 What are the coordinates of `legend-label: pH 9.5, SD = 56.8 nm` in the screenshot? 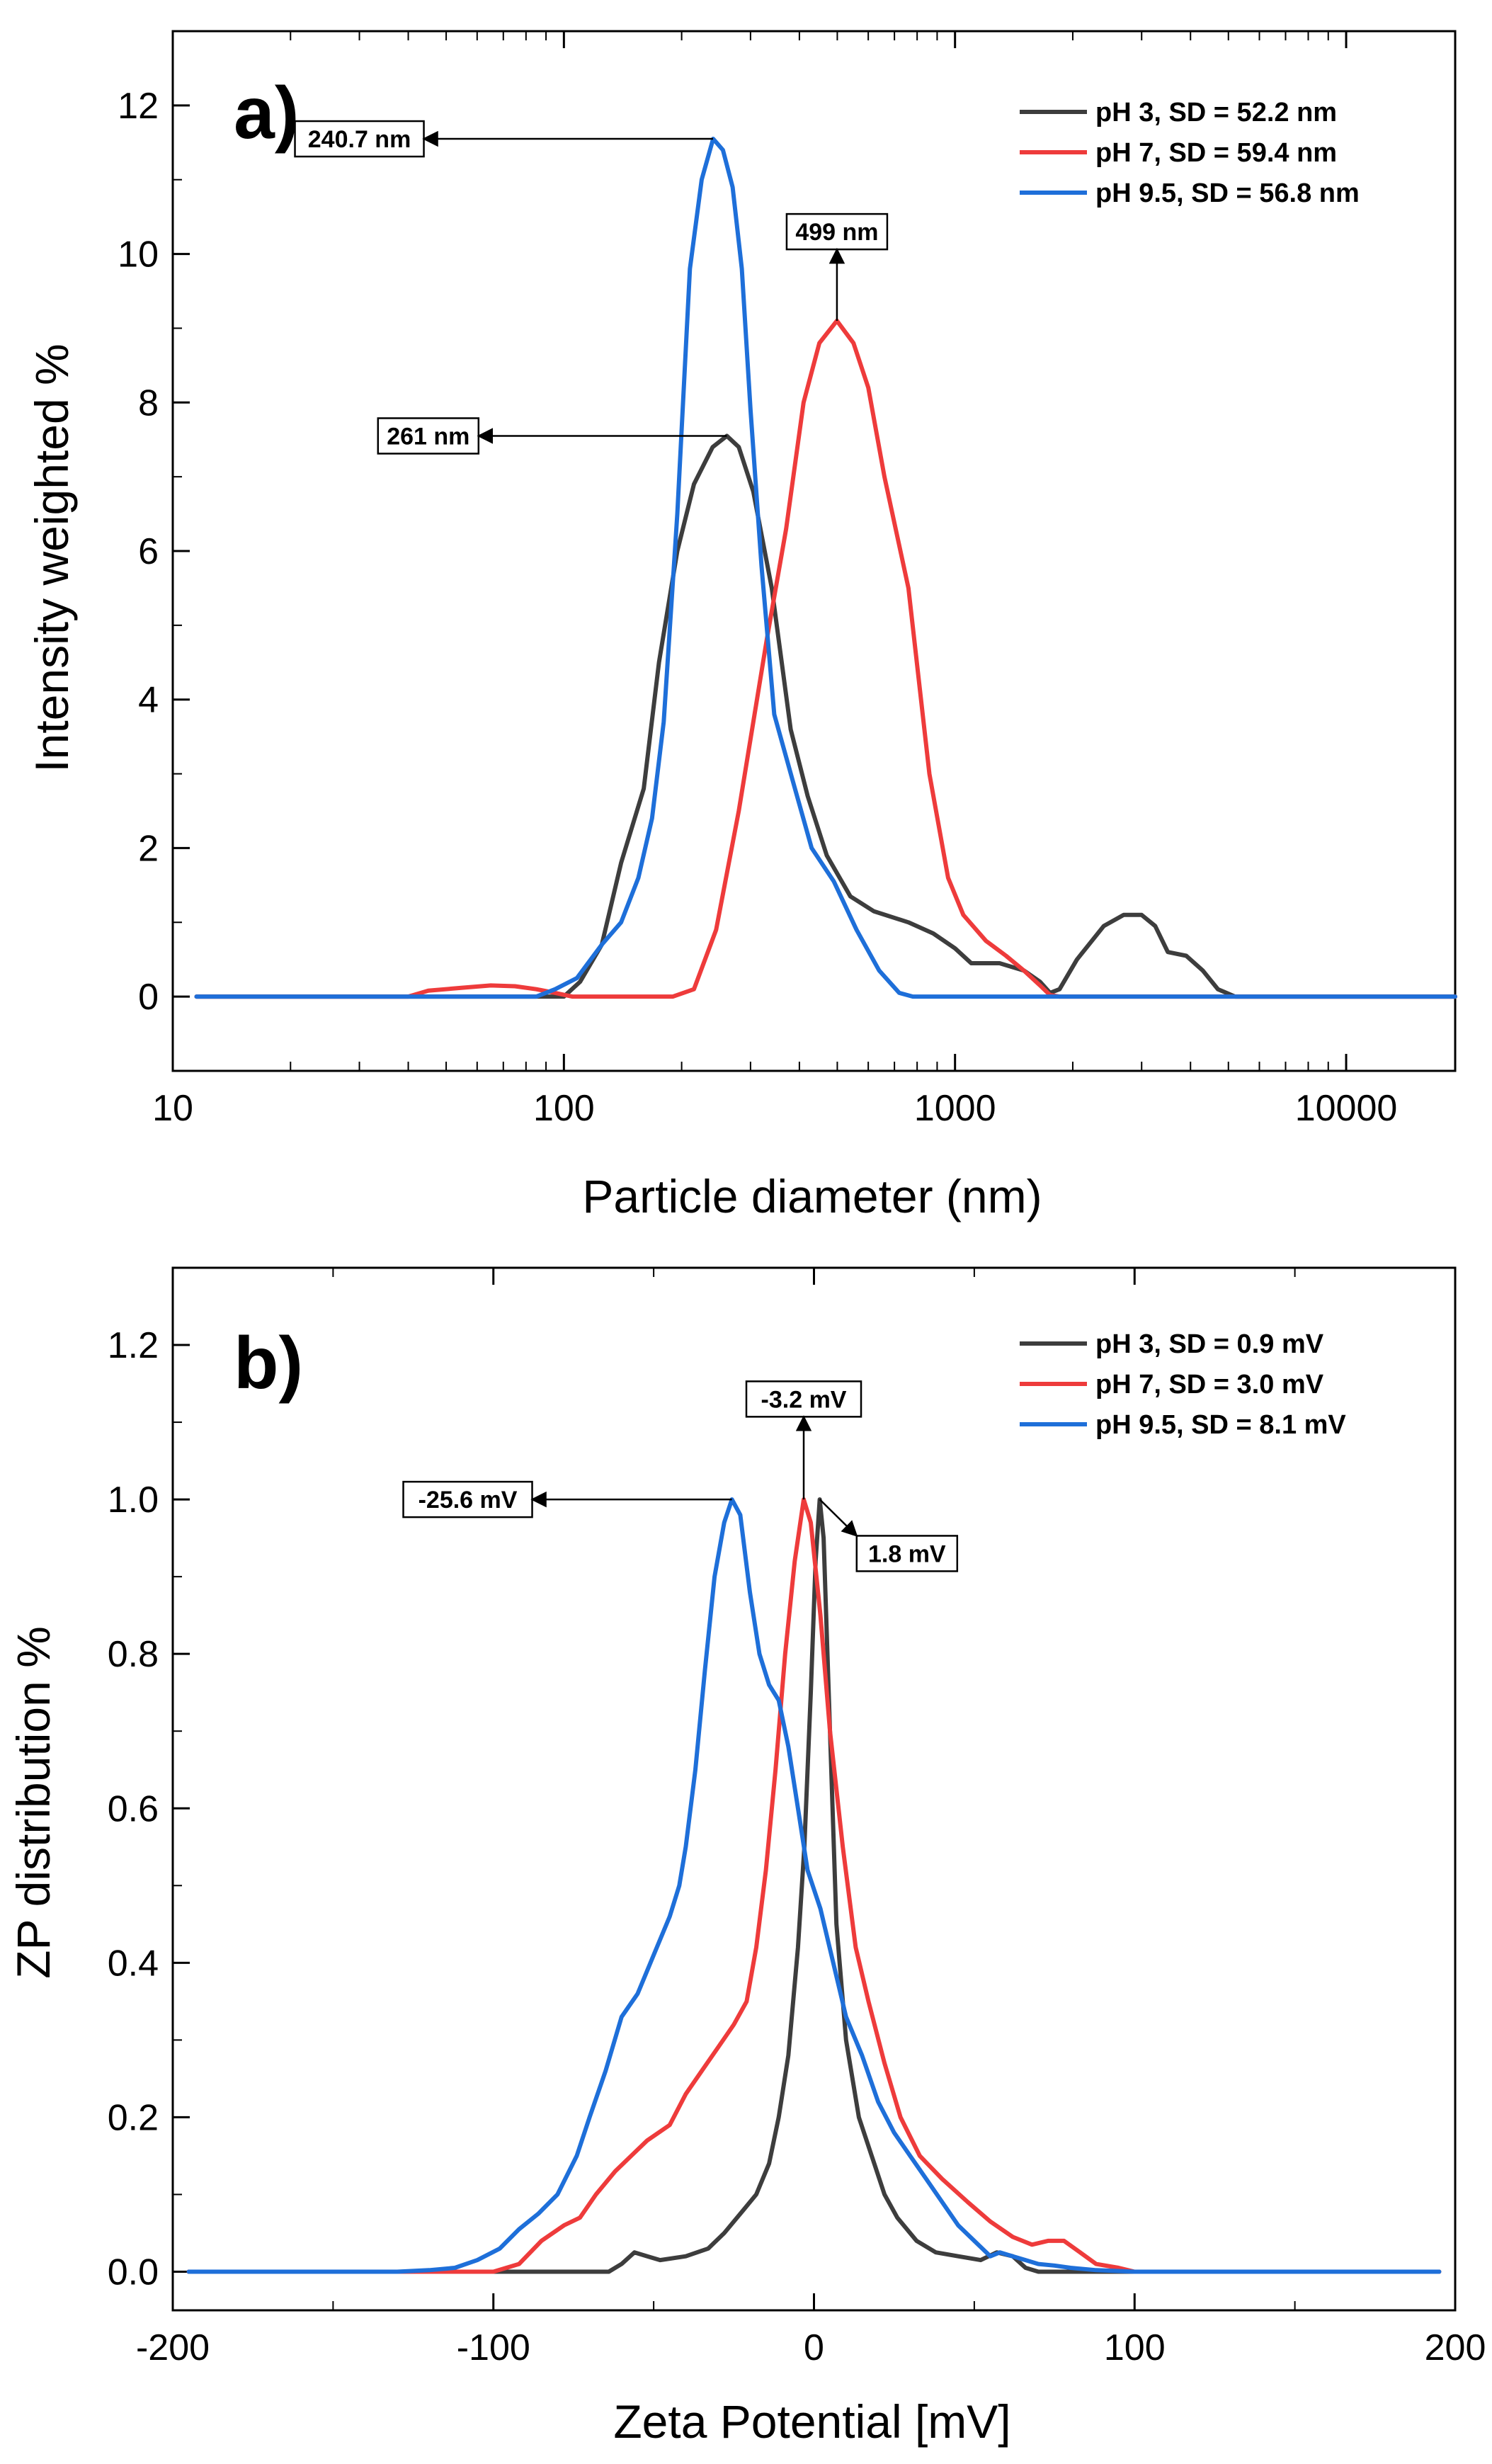 It's located at (1227, 193).